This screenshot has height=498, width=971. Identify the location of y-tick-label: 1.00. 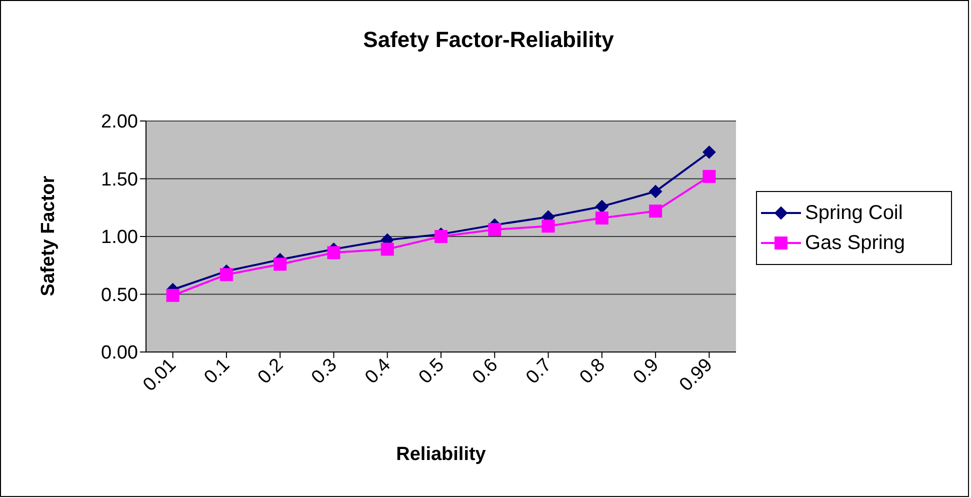
(119, 237).